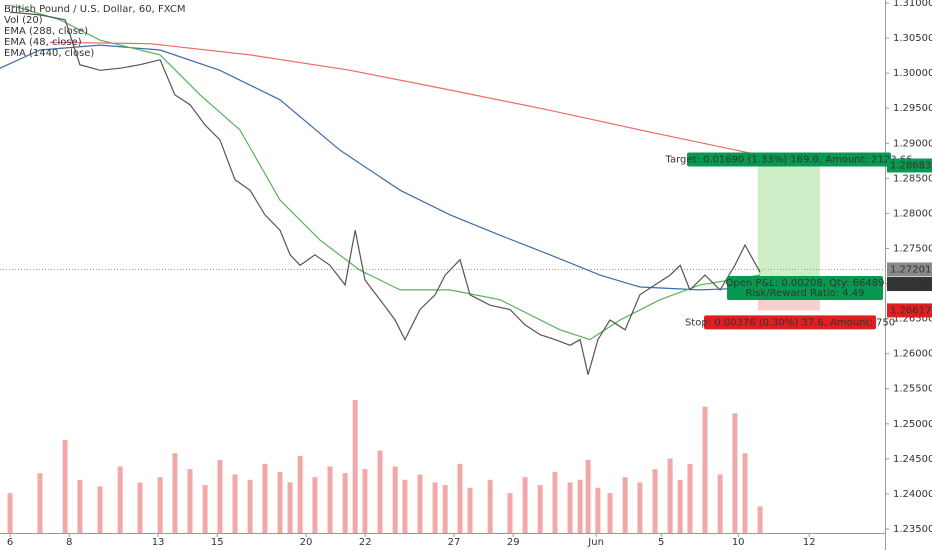 Image resolution: width=932 pixels, height=550 pixels. I want to click on x-tick-label: 29, so click(513, 542).